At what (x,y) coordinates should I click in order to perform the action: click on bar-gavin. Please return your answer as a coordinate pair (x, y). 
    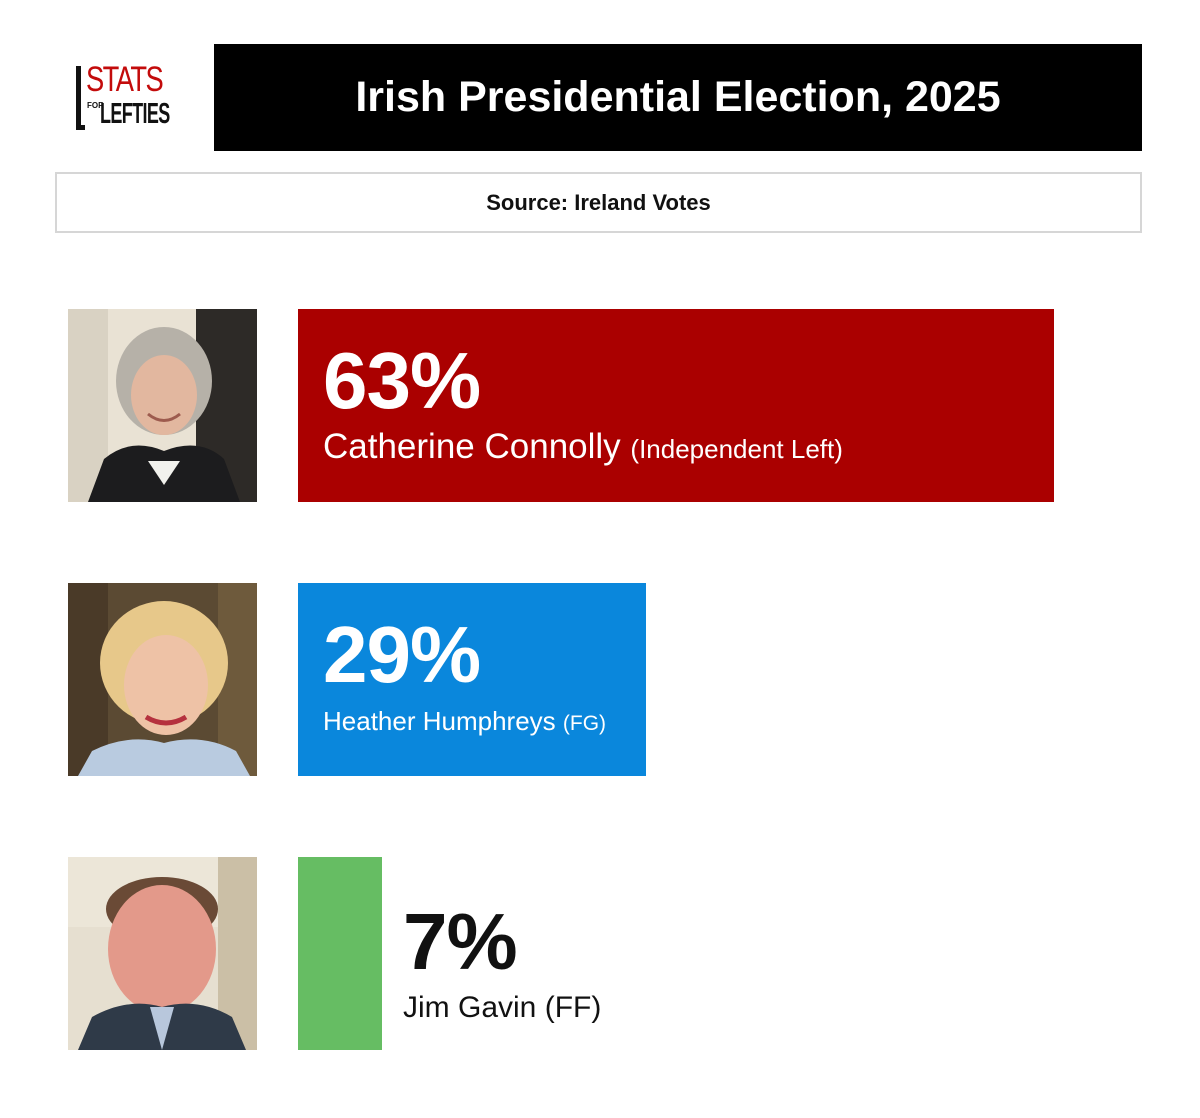
    Looking at the image, I should click on (340, 953).